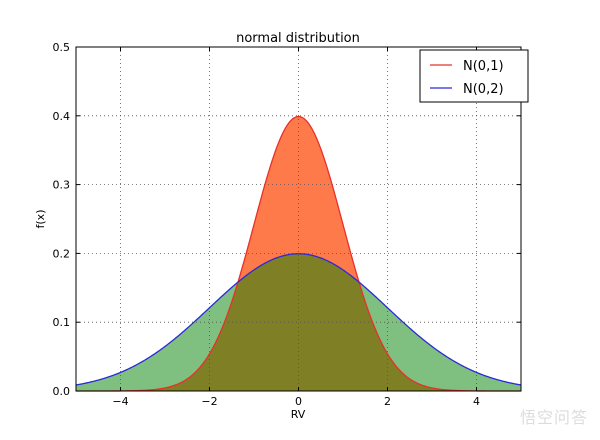 The height and width of the screenshot is (440, 600). Describe the element at coordinates (209, 401) in the screenshot. I see `x-tick-label: −2` at that location.